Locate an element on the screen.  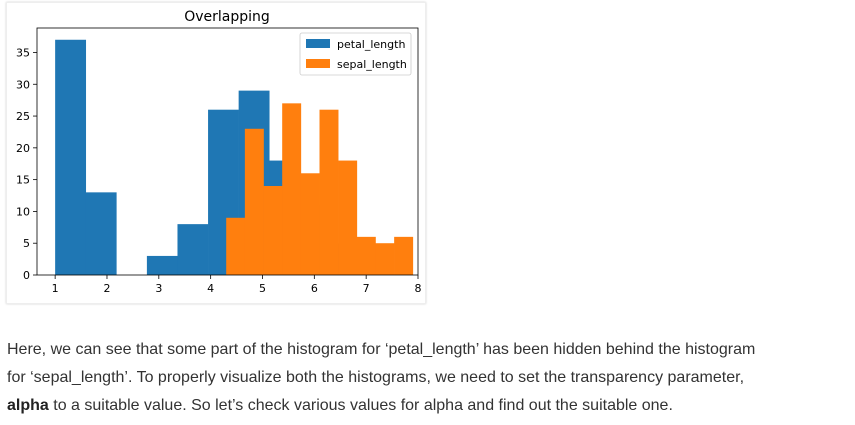
legend-label-petal_length: petal_length is located at coordinates (371, 44).